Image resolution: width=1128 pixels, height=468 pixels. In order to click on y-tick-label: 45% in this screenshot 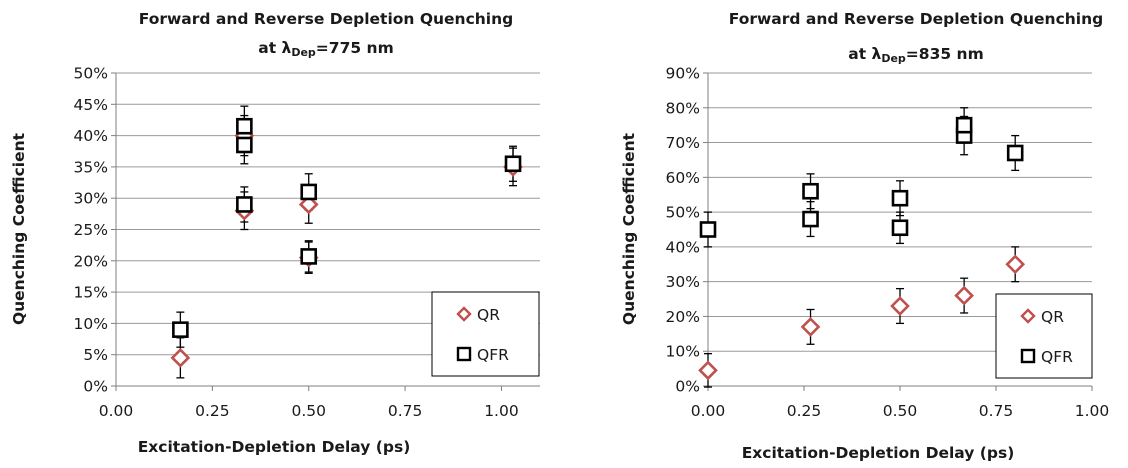, I will do `click(91, 105)`.